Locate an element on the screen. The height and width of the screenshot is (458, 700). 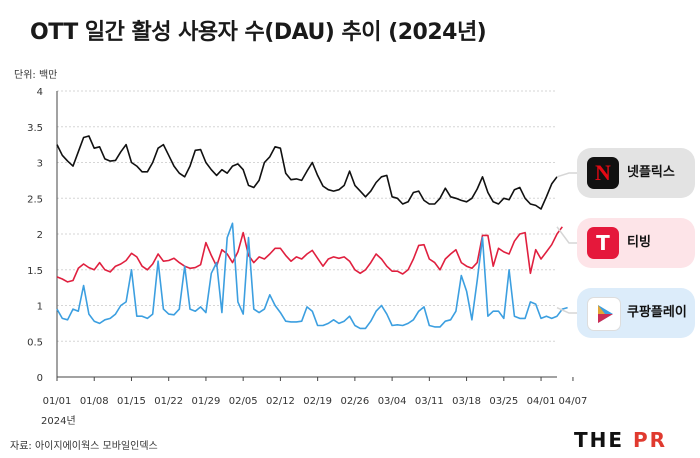
chart-title: OTT 일간 활성 사용자 수(DAU) 추이 (2024년) is located at coordinates (258, 32).